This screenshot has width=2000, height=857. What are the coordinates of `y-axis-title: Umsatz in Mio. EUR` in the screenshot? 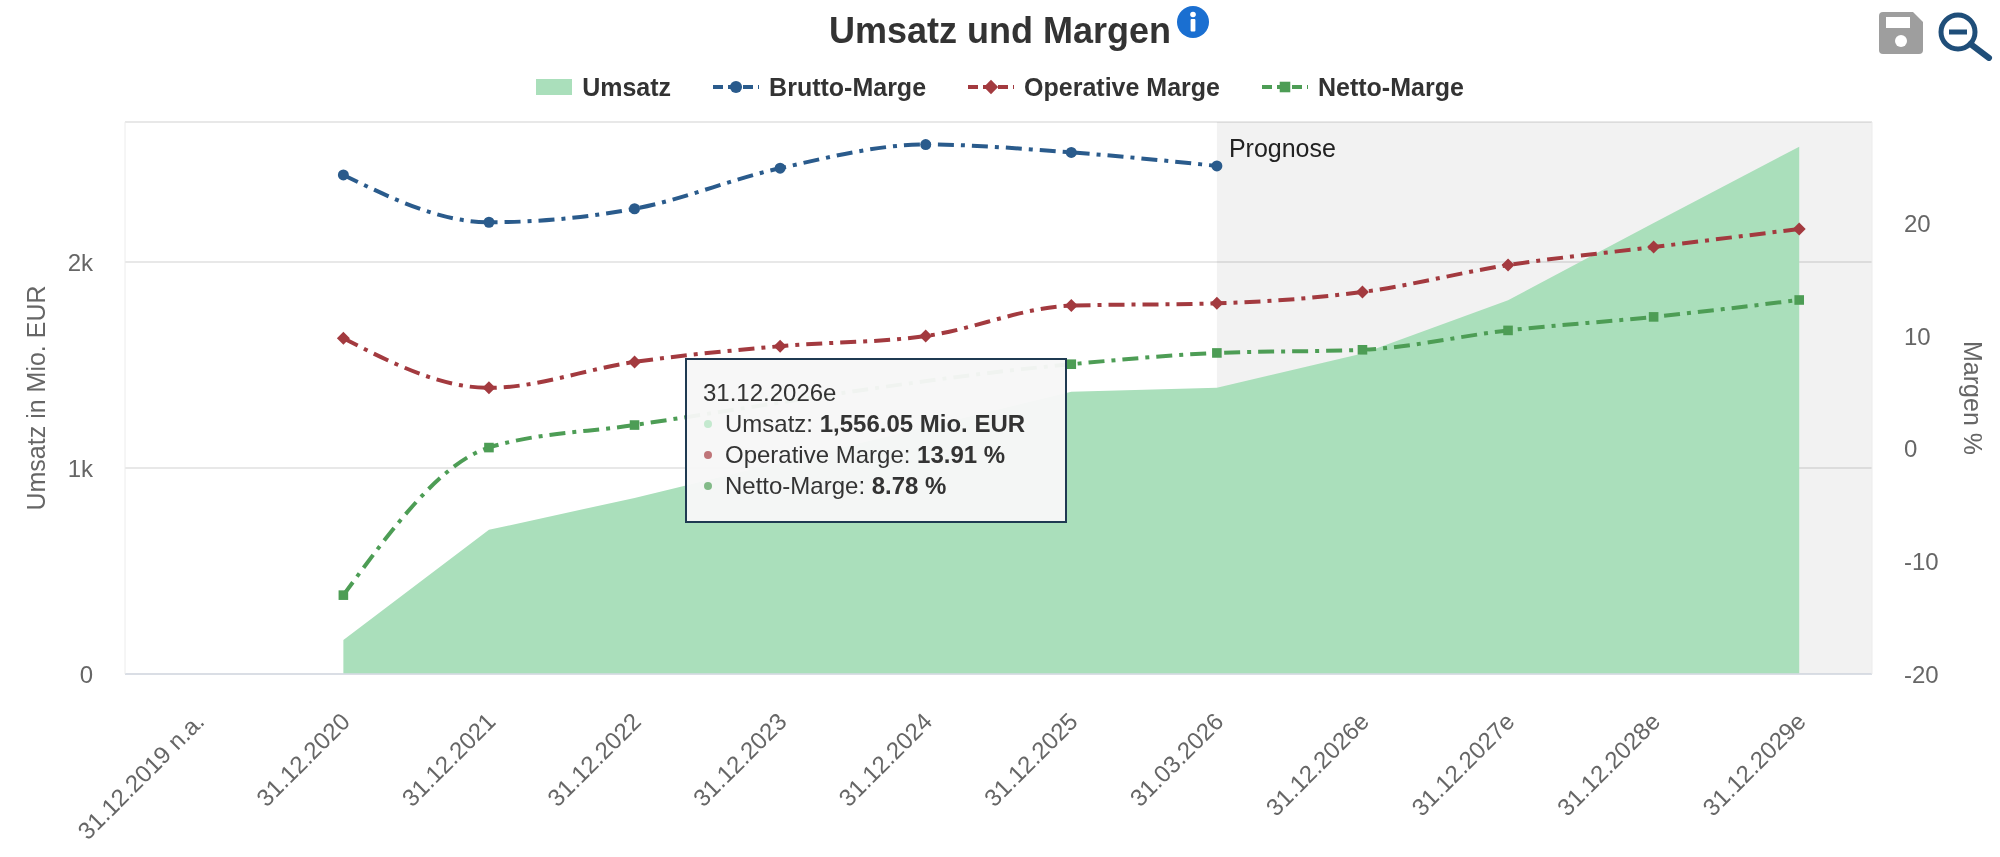 It's located at (36, 398).